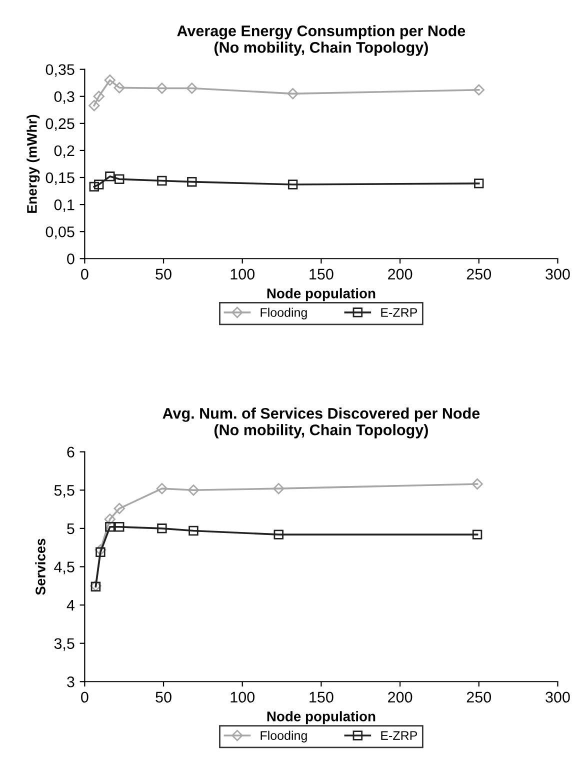 This screenshot has height=779, width=584. What do you see at coordinates (70, 258) in the screenshot?
I see `y-tick-label: 0` at bounding box center [70, 258].